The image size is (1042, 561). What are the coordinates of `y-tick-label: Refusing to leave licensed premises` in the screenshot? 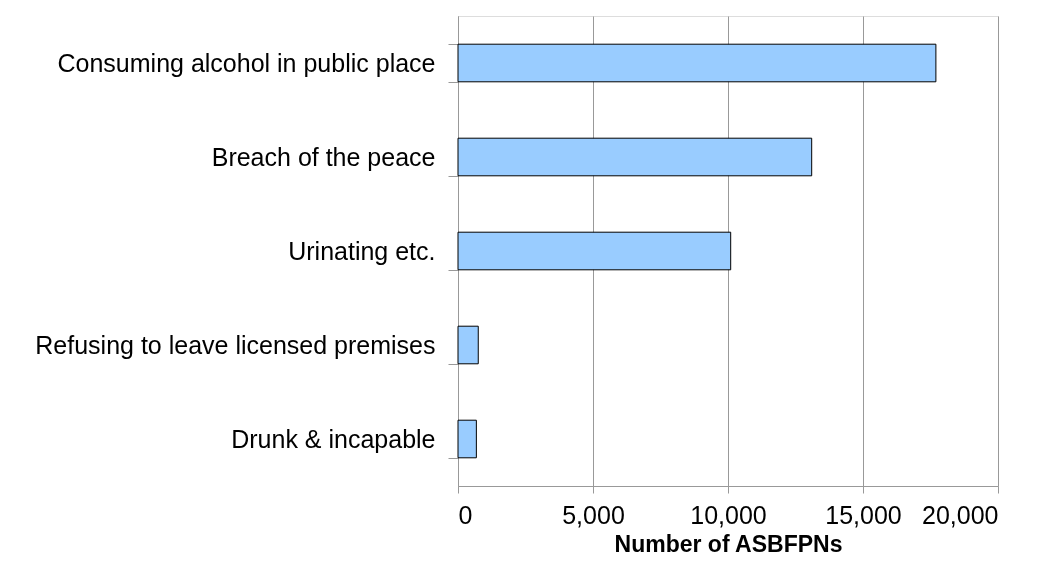 It's located at (235, 344).